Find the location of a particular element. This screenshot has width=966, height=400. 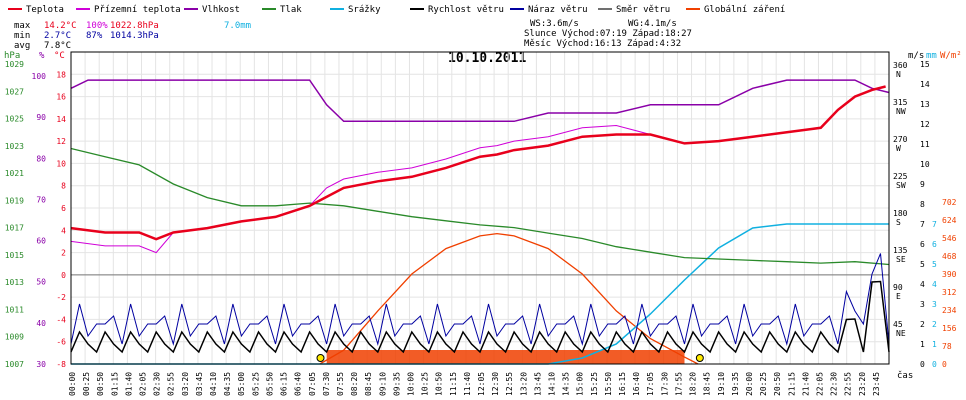

tick-c: 10 is located at coordinates (61, 163).